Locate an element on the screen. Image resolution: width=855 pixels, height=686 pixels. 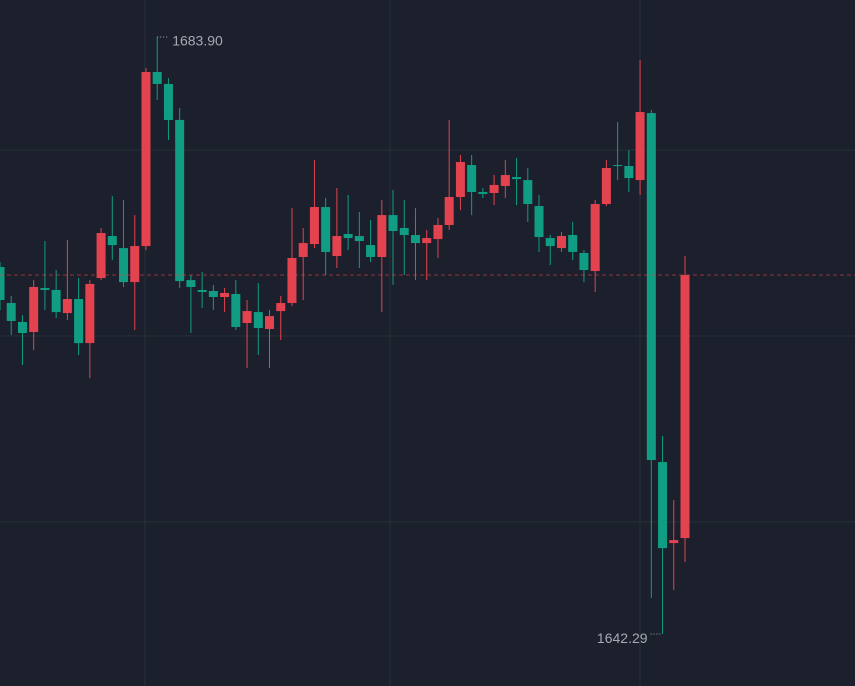
high-label: 1683.90 is located at coordinates (197, 41).